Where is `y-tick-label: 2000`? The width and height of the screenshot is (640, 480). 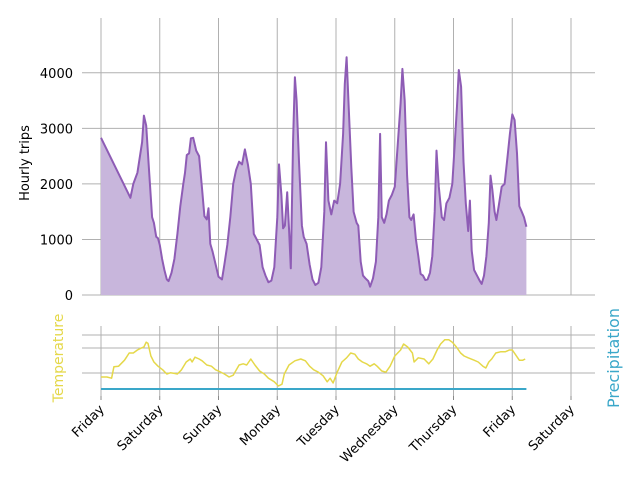
y-tick-label: 2000 is located at coordinates (56, 185).